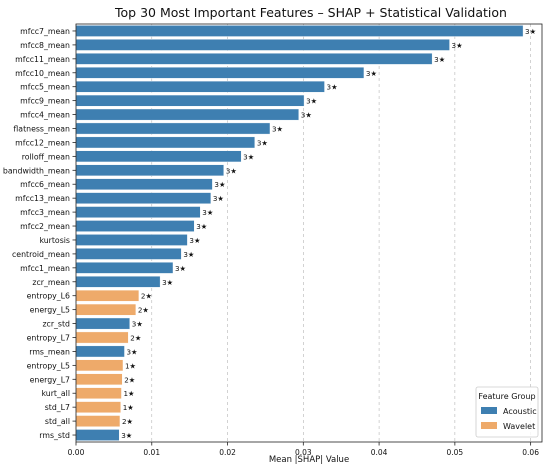  What do you see at coordinates (54, 435) in the screenshot?
I see `y-tick-label: rms_std` at bounding box center [54, 435].